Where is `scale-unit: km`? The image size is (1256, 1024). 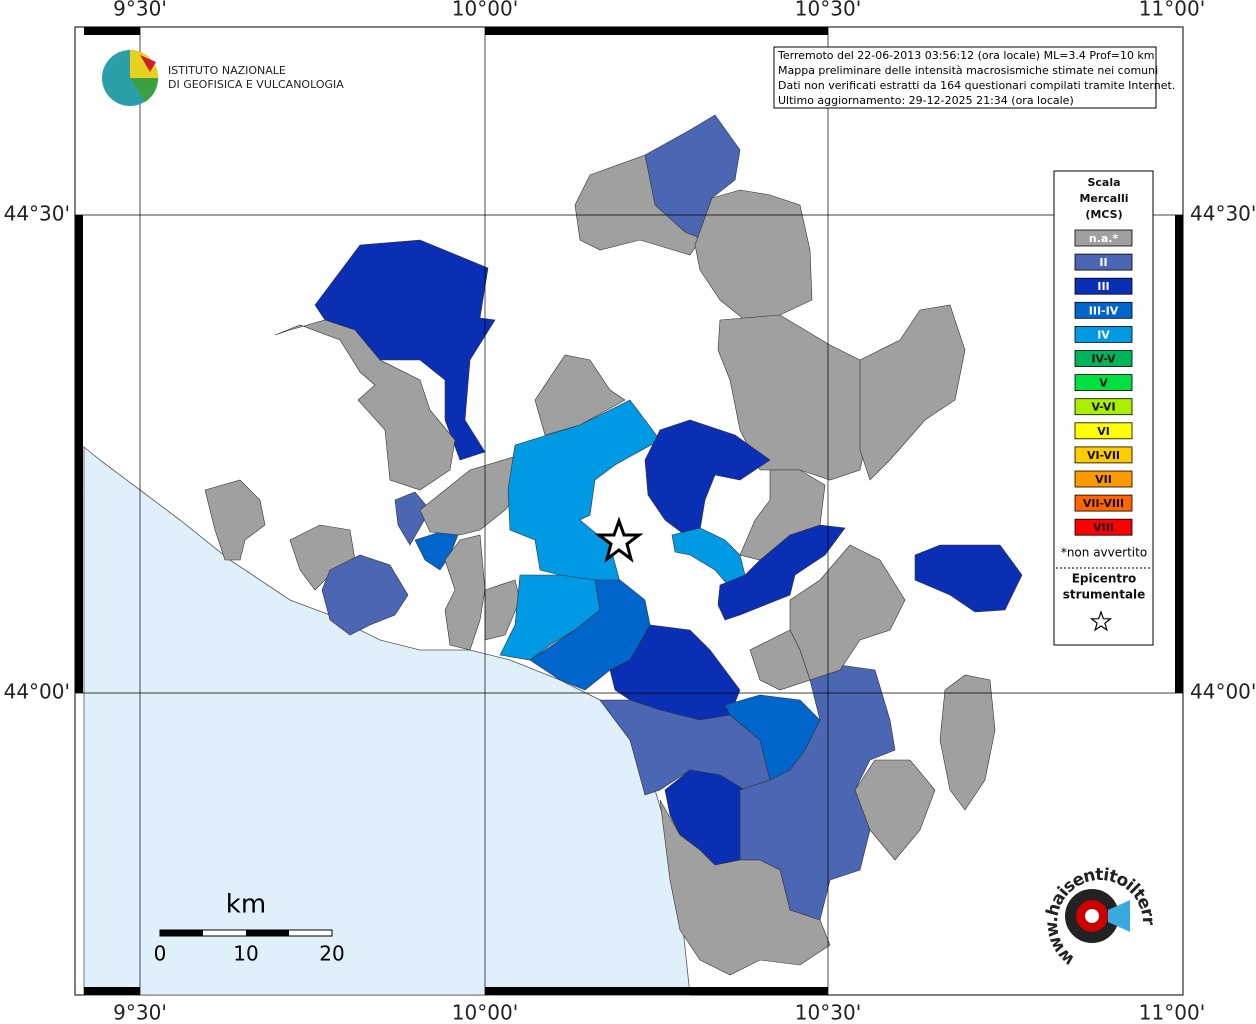 scale-unit: km is located at coordinates (246, 905).